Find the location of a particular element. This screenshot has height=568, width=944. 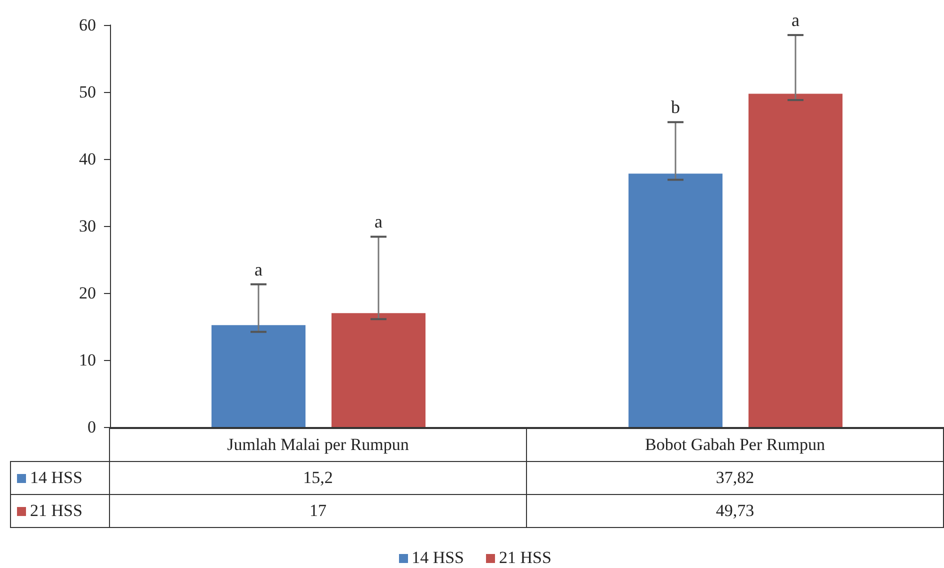

data-label: 37,82 is located at coordinates (735, 478).